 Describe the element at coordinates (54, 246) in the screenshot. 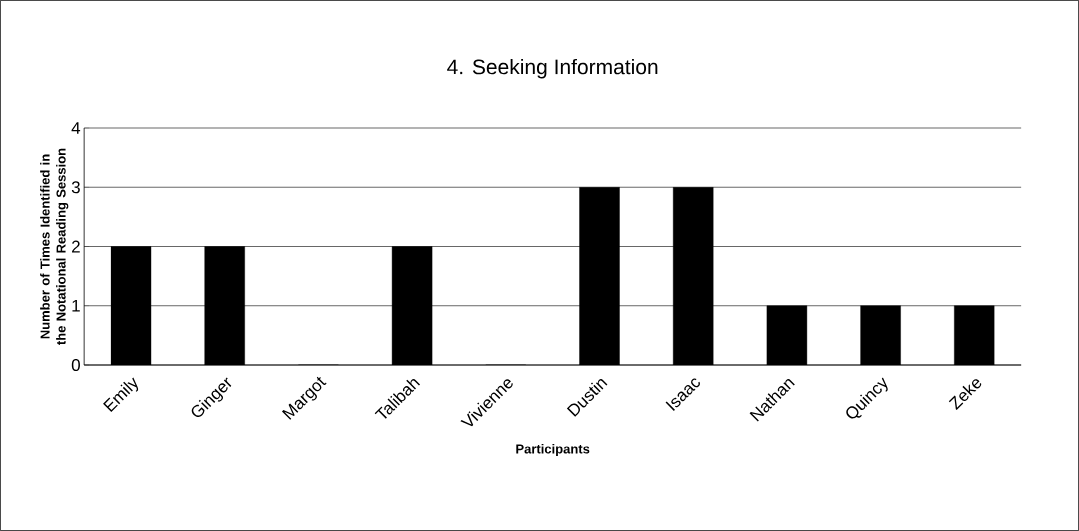

I see `y-axis-title: Number of Times Identified in the Notational Reading Session` at that location.